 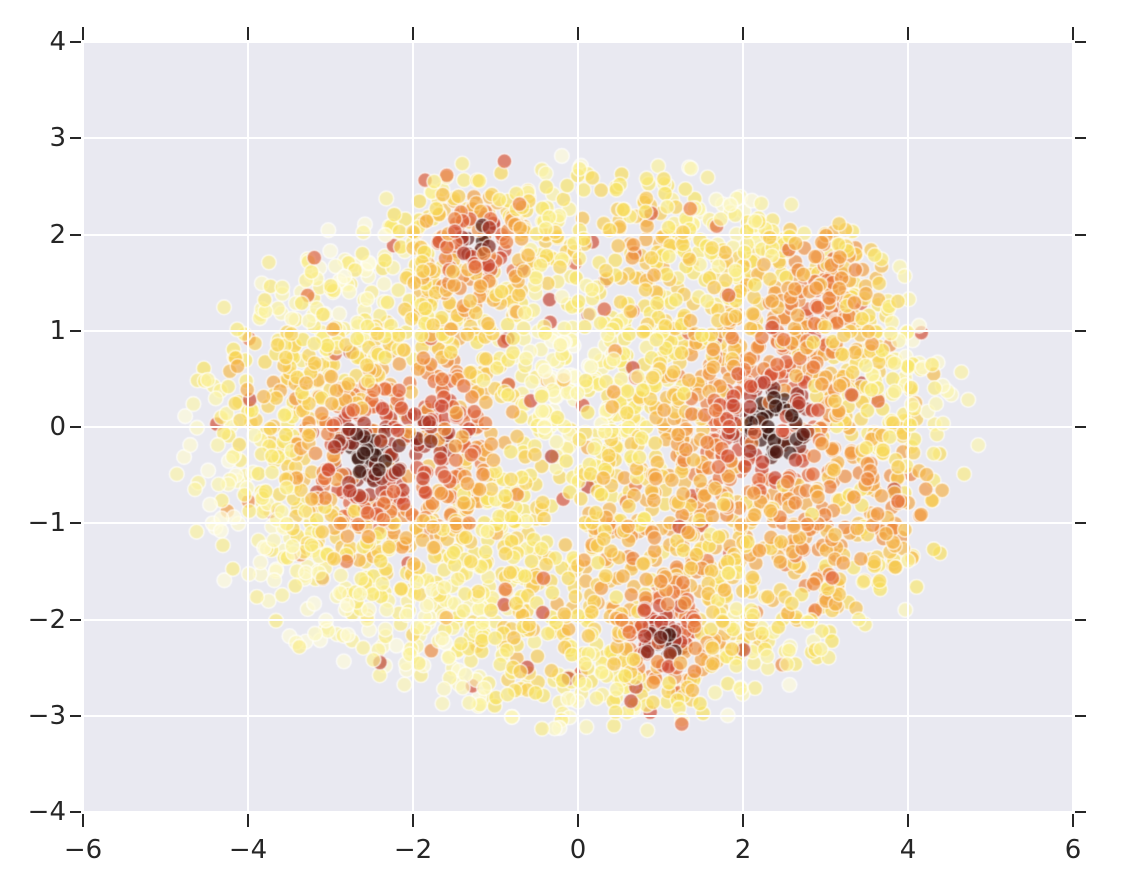 What do you see at coordinates (46, 619) in the screenshot?
I see `y-tick-label: −2` at bounding box center [46, 619].